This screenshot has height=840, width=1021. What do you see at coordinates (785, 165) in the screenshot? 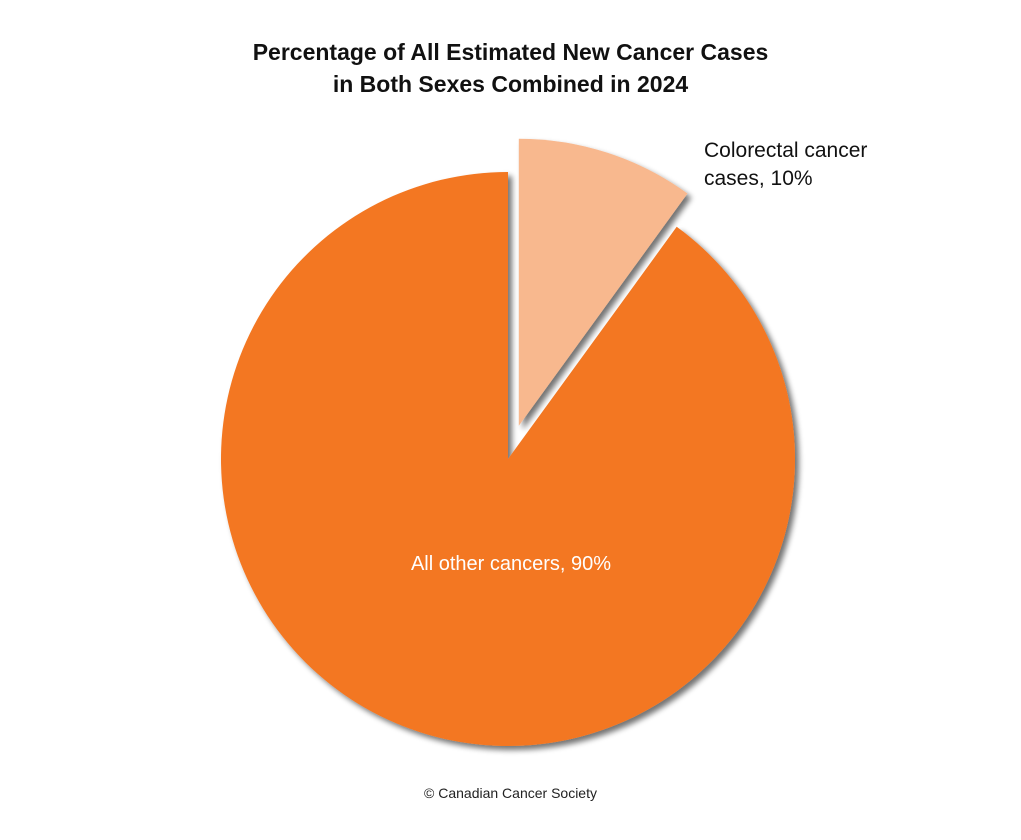
I see `colorectal-slice-label: Colorectal cancer cases, 10%` at bounding box center [785, 165].